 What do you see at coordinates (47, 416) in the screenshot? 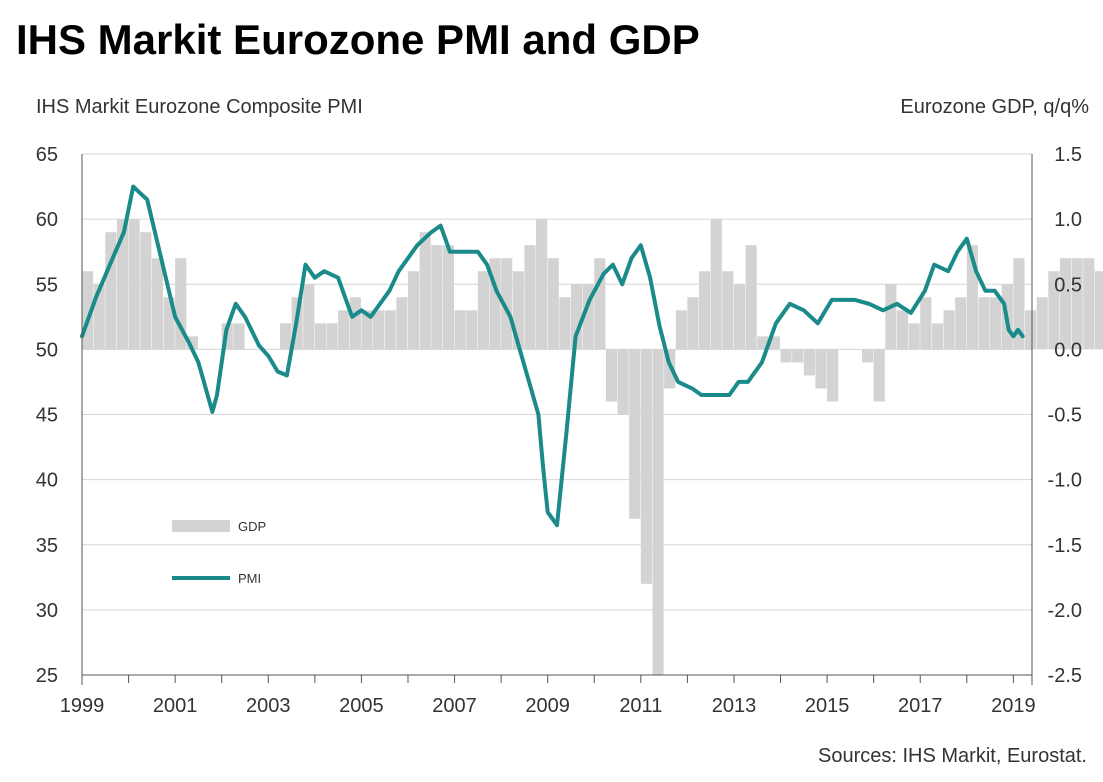
I see `y-left-tick-label: 45` at bounding box center [47, 416].